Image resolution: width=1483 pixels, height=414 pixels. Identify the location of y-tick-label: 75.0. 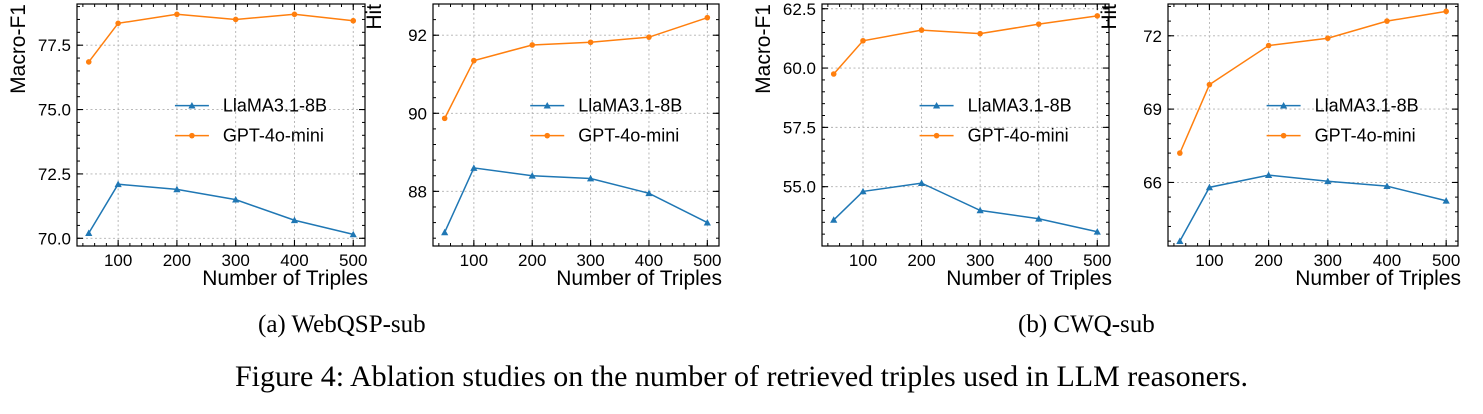
(54, 110).